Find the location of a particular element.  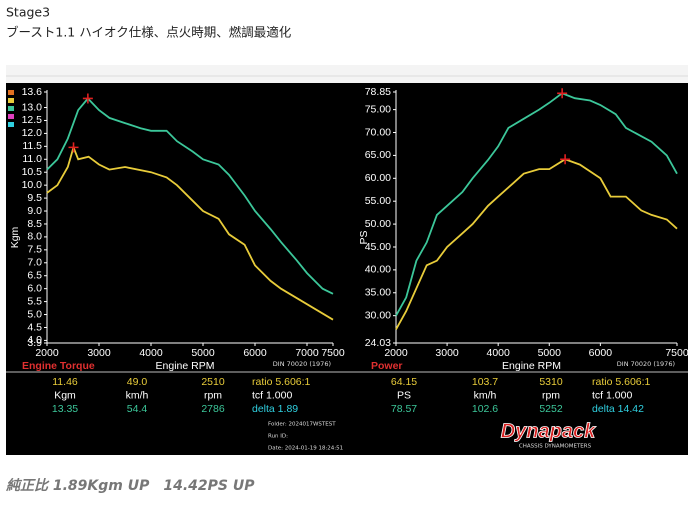

y-tick-label: 75.00 is located at coordinates (378, 109).